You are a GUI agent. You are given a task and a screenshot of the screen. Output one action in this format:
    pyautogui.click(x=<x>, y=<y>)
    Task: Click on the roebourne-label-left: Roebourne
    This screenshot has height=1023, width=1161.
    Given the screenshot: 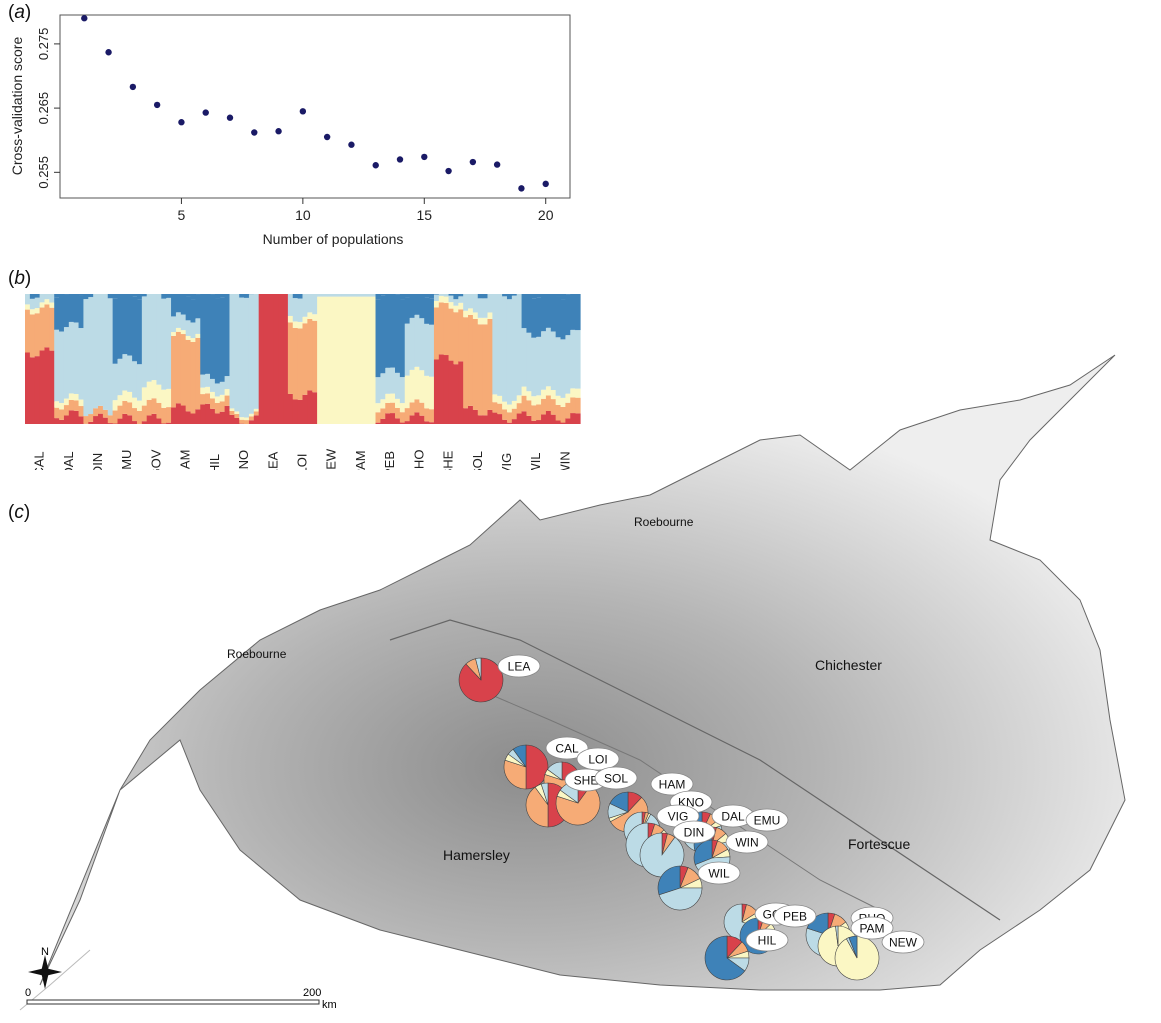 What is the action you would take?
    pyautogui.click(x=257, y=654)
    